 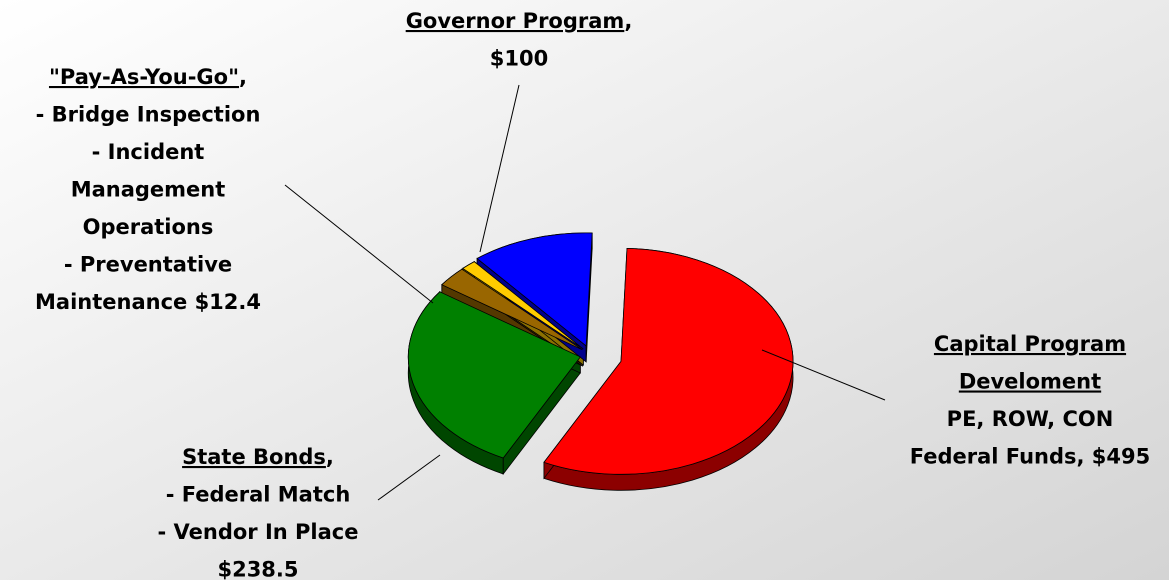 I want to click on slice-label: - Federal Match, so click(x=258, y=495).